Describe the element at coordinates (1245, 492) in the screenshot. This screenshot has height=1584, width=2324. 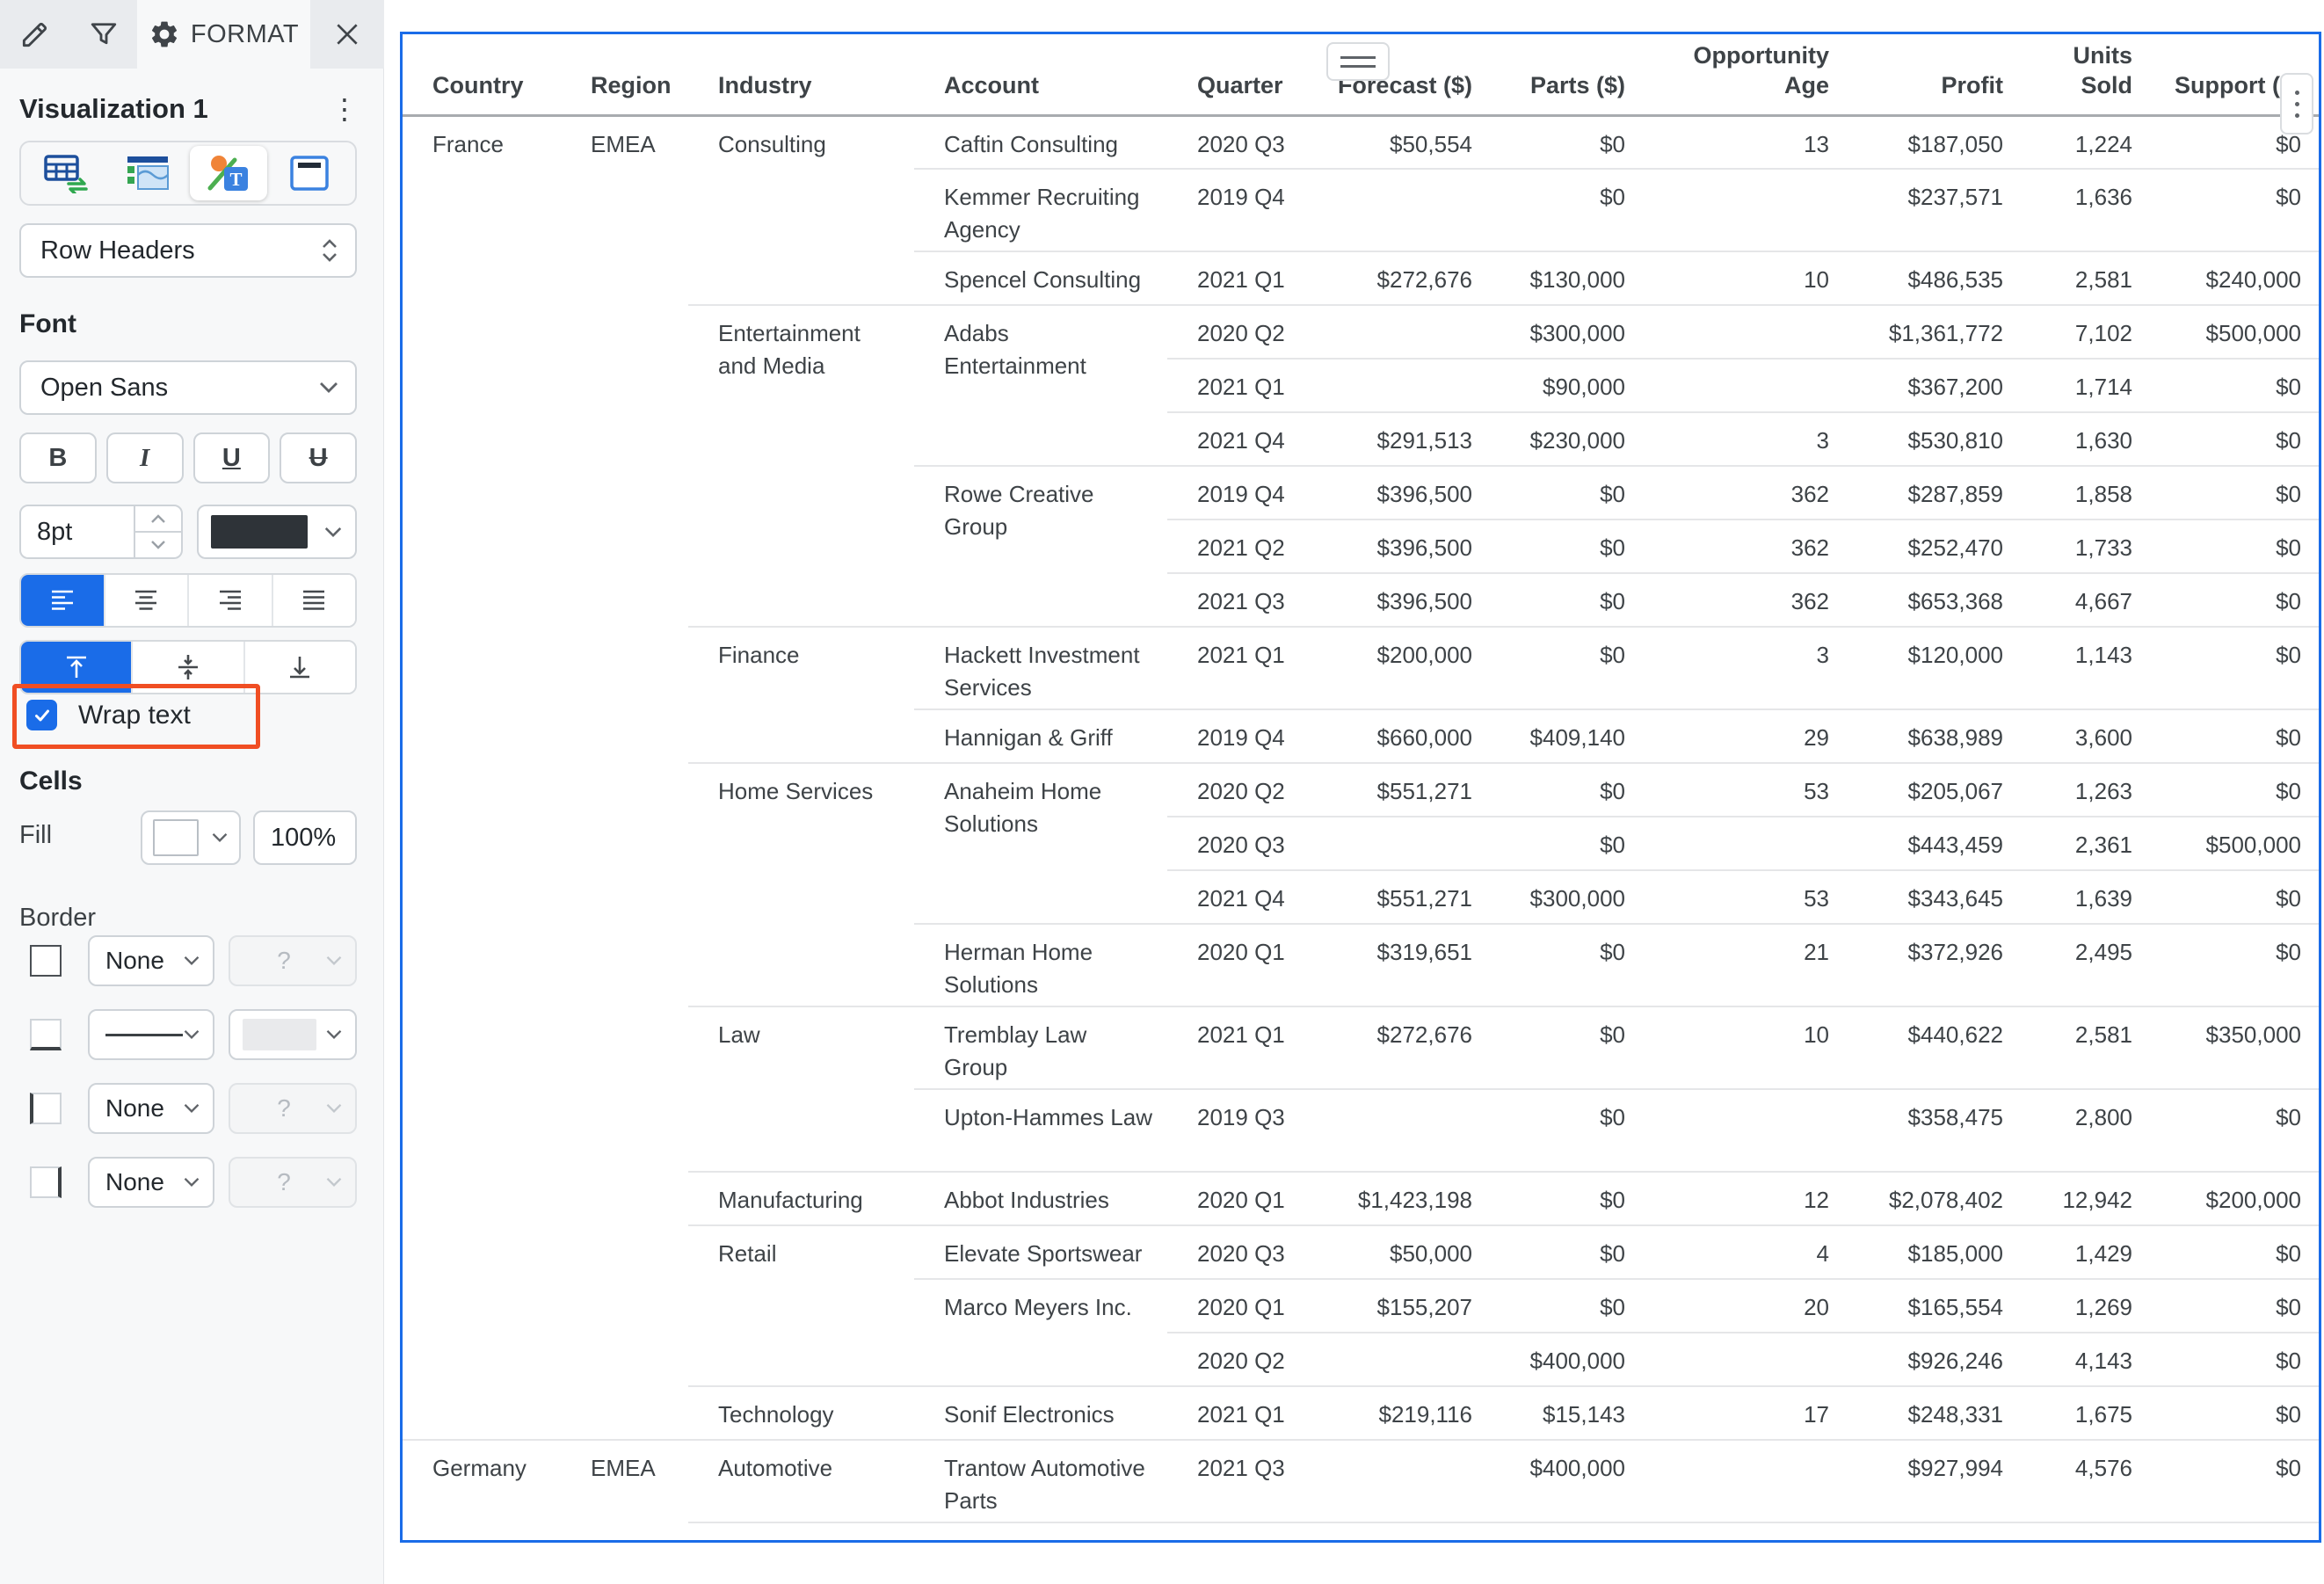
I see `cell-quarter: 2019 Q4` at that location.